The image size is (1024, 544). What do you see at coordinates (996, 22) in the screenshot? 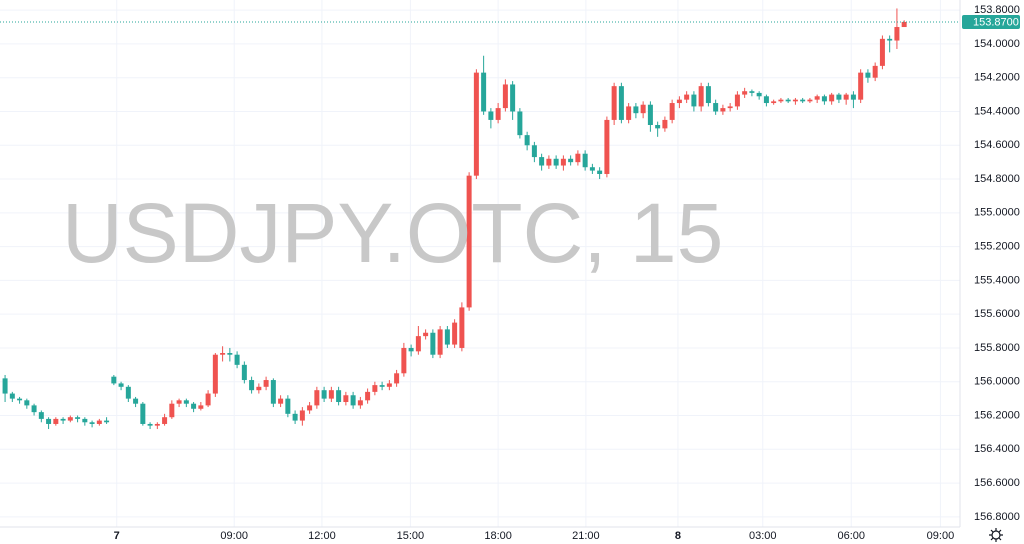
I see `last-price-label: 153.8700` at bounding box center [996, 22].